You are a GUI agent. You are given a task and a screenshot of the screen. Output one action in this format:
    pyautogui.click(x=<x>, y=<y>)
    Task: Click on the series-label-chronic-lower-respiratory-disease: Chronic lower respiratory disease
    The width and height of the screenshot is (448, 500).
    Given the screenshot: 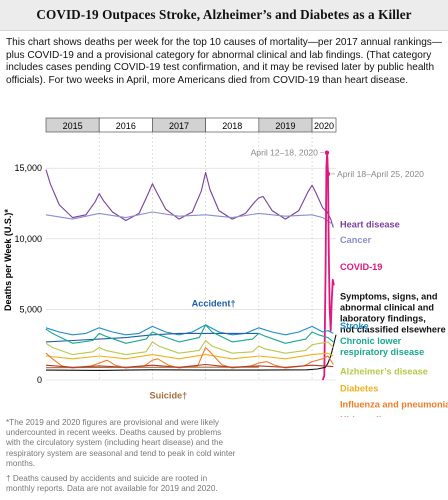 What is the action you would take?
    pyautogui.click(x=382, y=346)
    